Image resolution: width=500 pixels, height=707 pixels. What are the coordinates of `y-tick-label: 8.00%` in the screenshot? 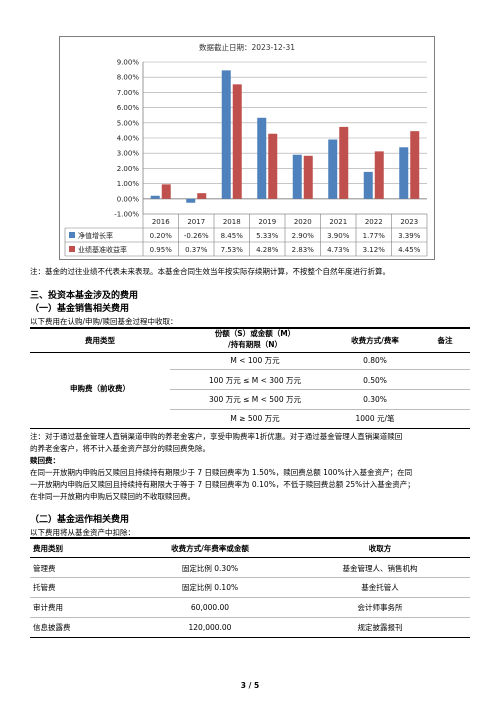 It's located at (128, 78).